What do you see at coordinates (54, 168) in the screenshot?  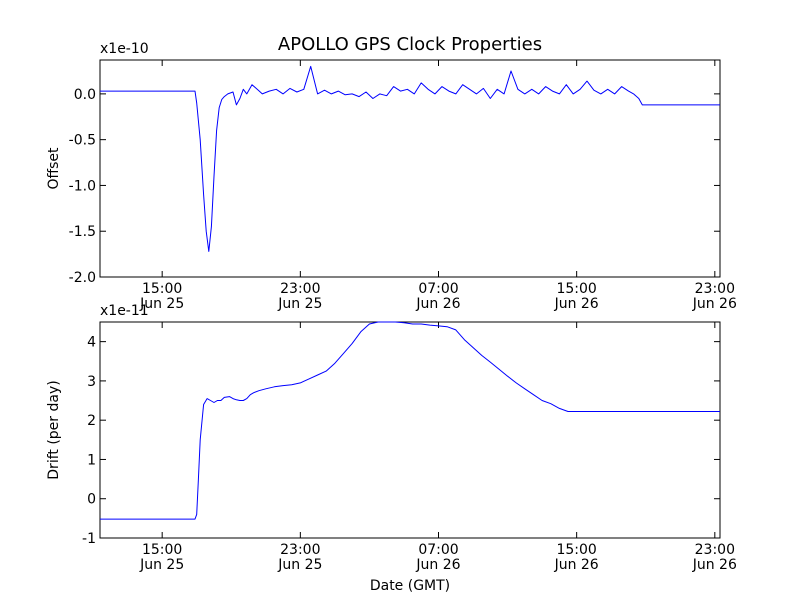 I see `offset-y-axis-label: Offset` at bounding box center [54, 168].